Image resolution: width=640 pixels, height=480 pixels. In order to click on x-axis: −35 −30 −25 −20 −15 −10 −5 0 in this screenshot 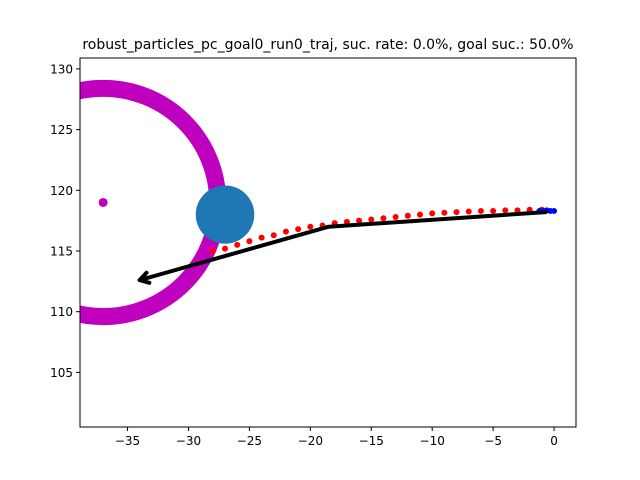, I will do `click(336, 437)`.